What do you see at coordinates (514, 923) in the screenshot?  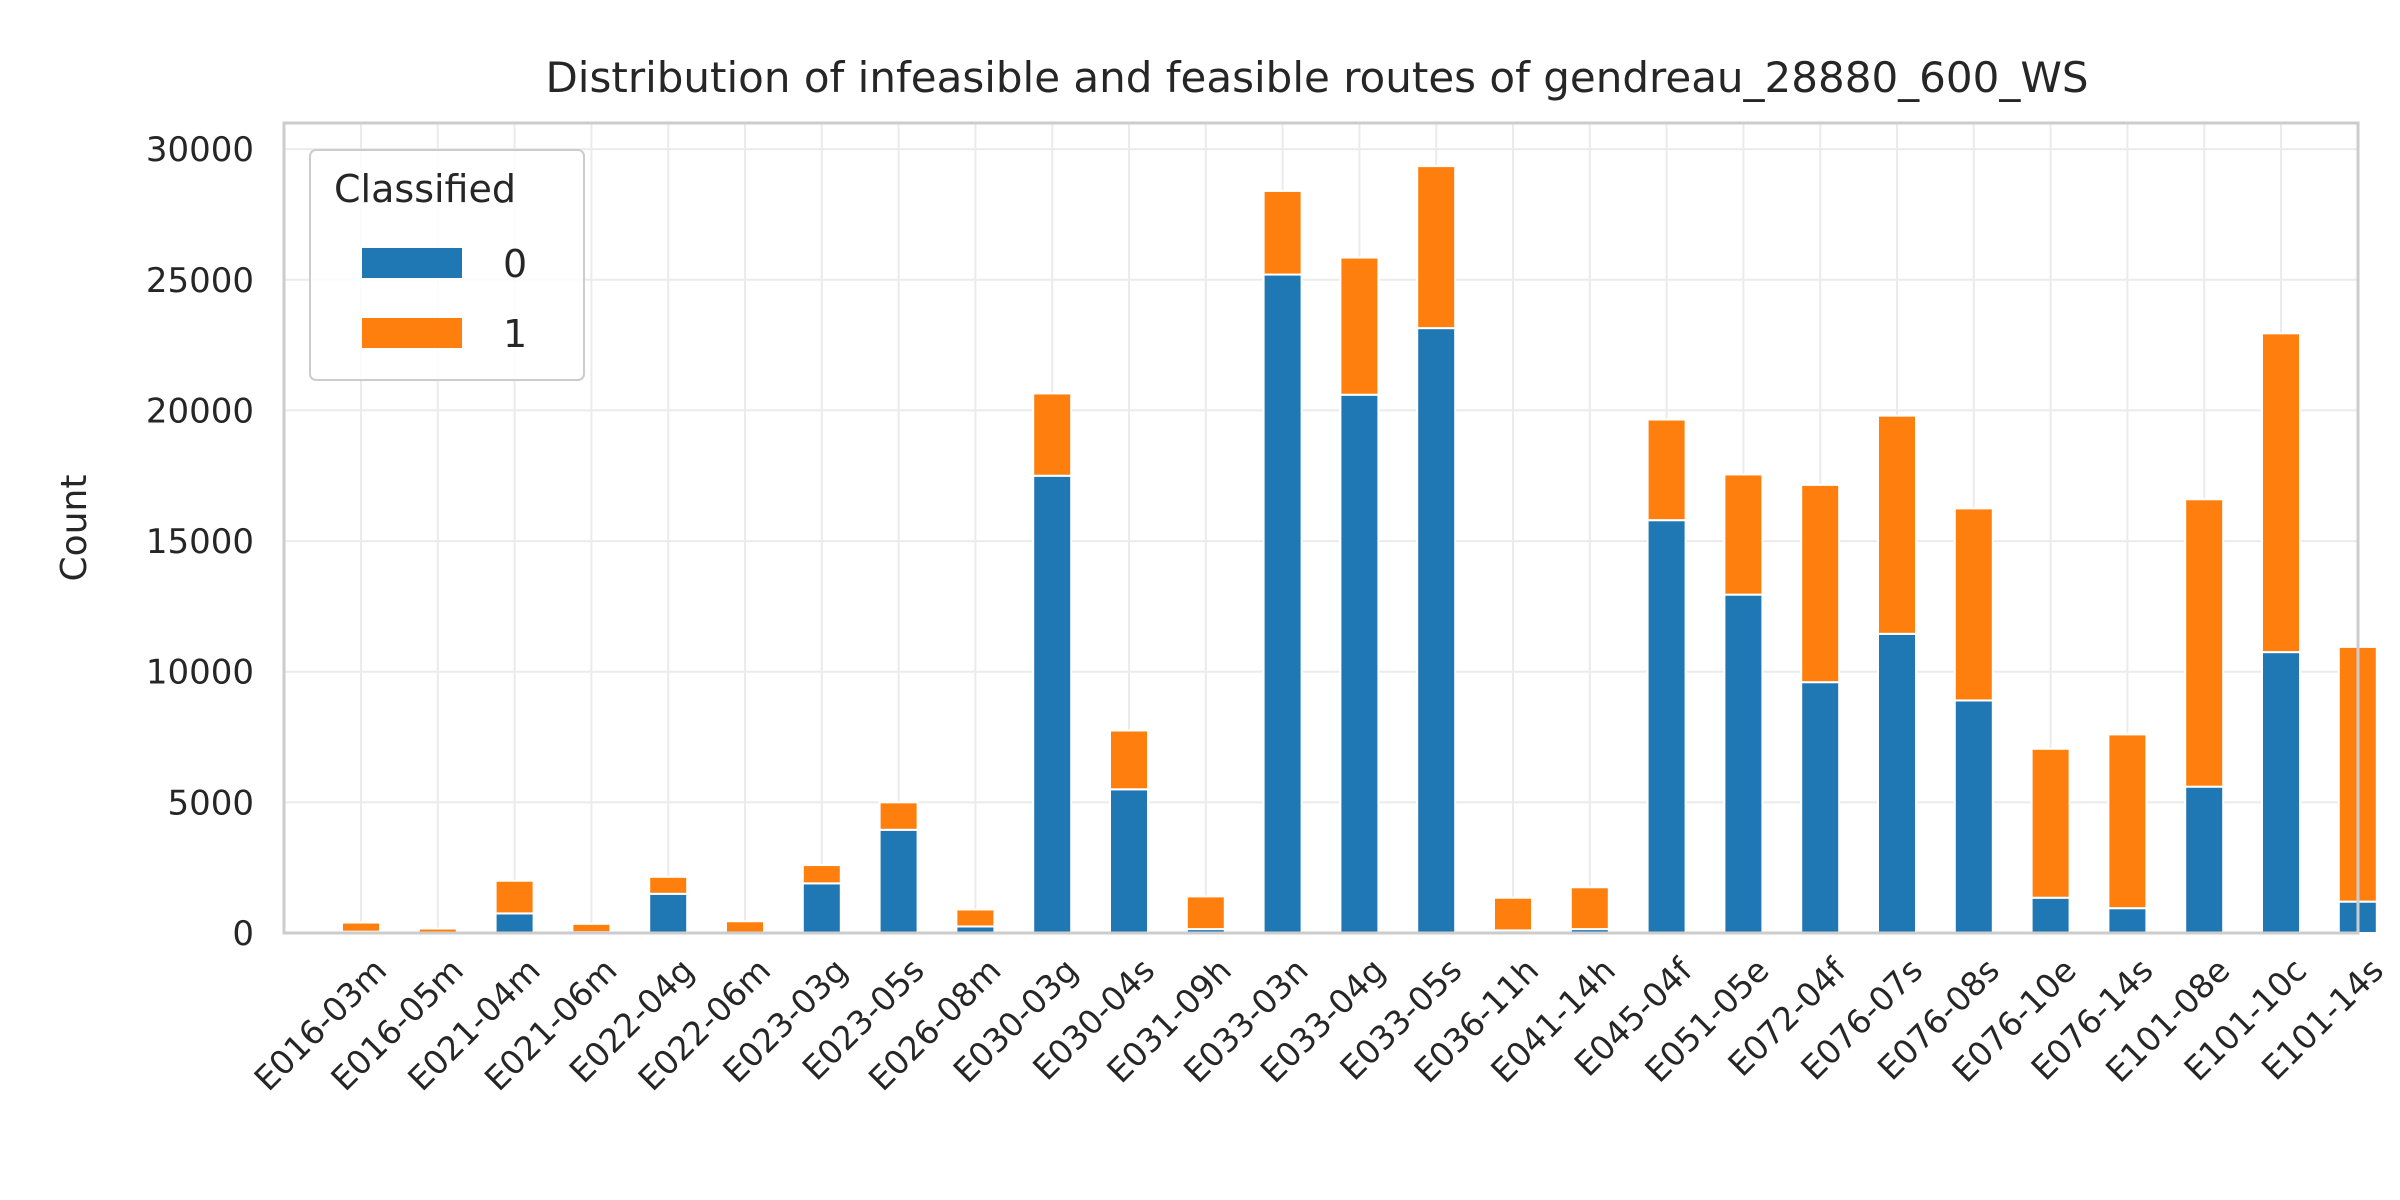 I see `bar-series-0-E021-04m` at bounding box center [514, 923].